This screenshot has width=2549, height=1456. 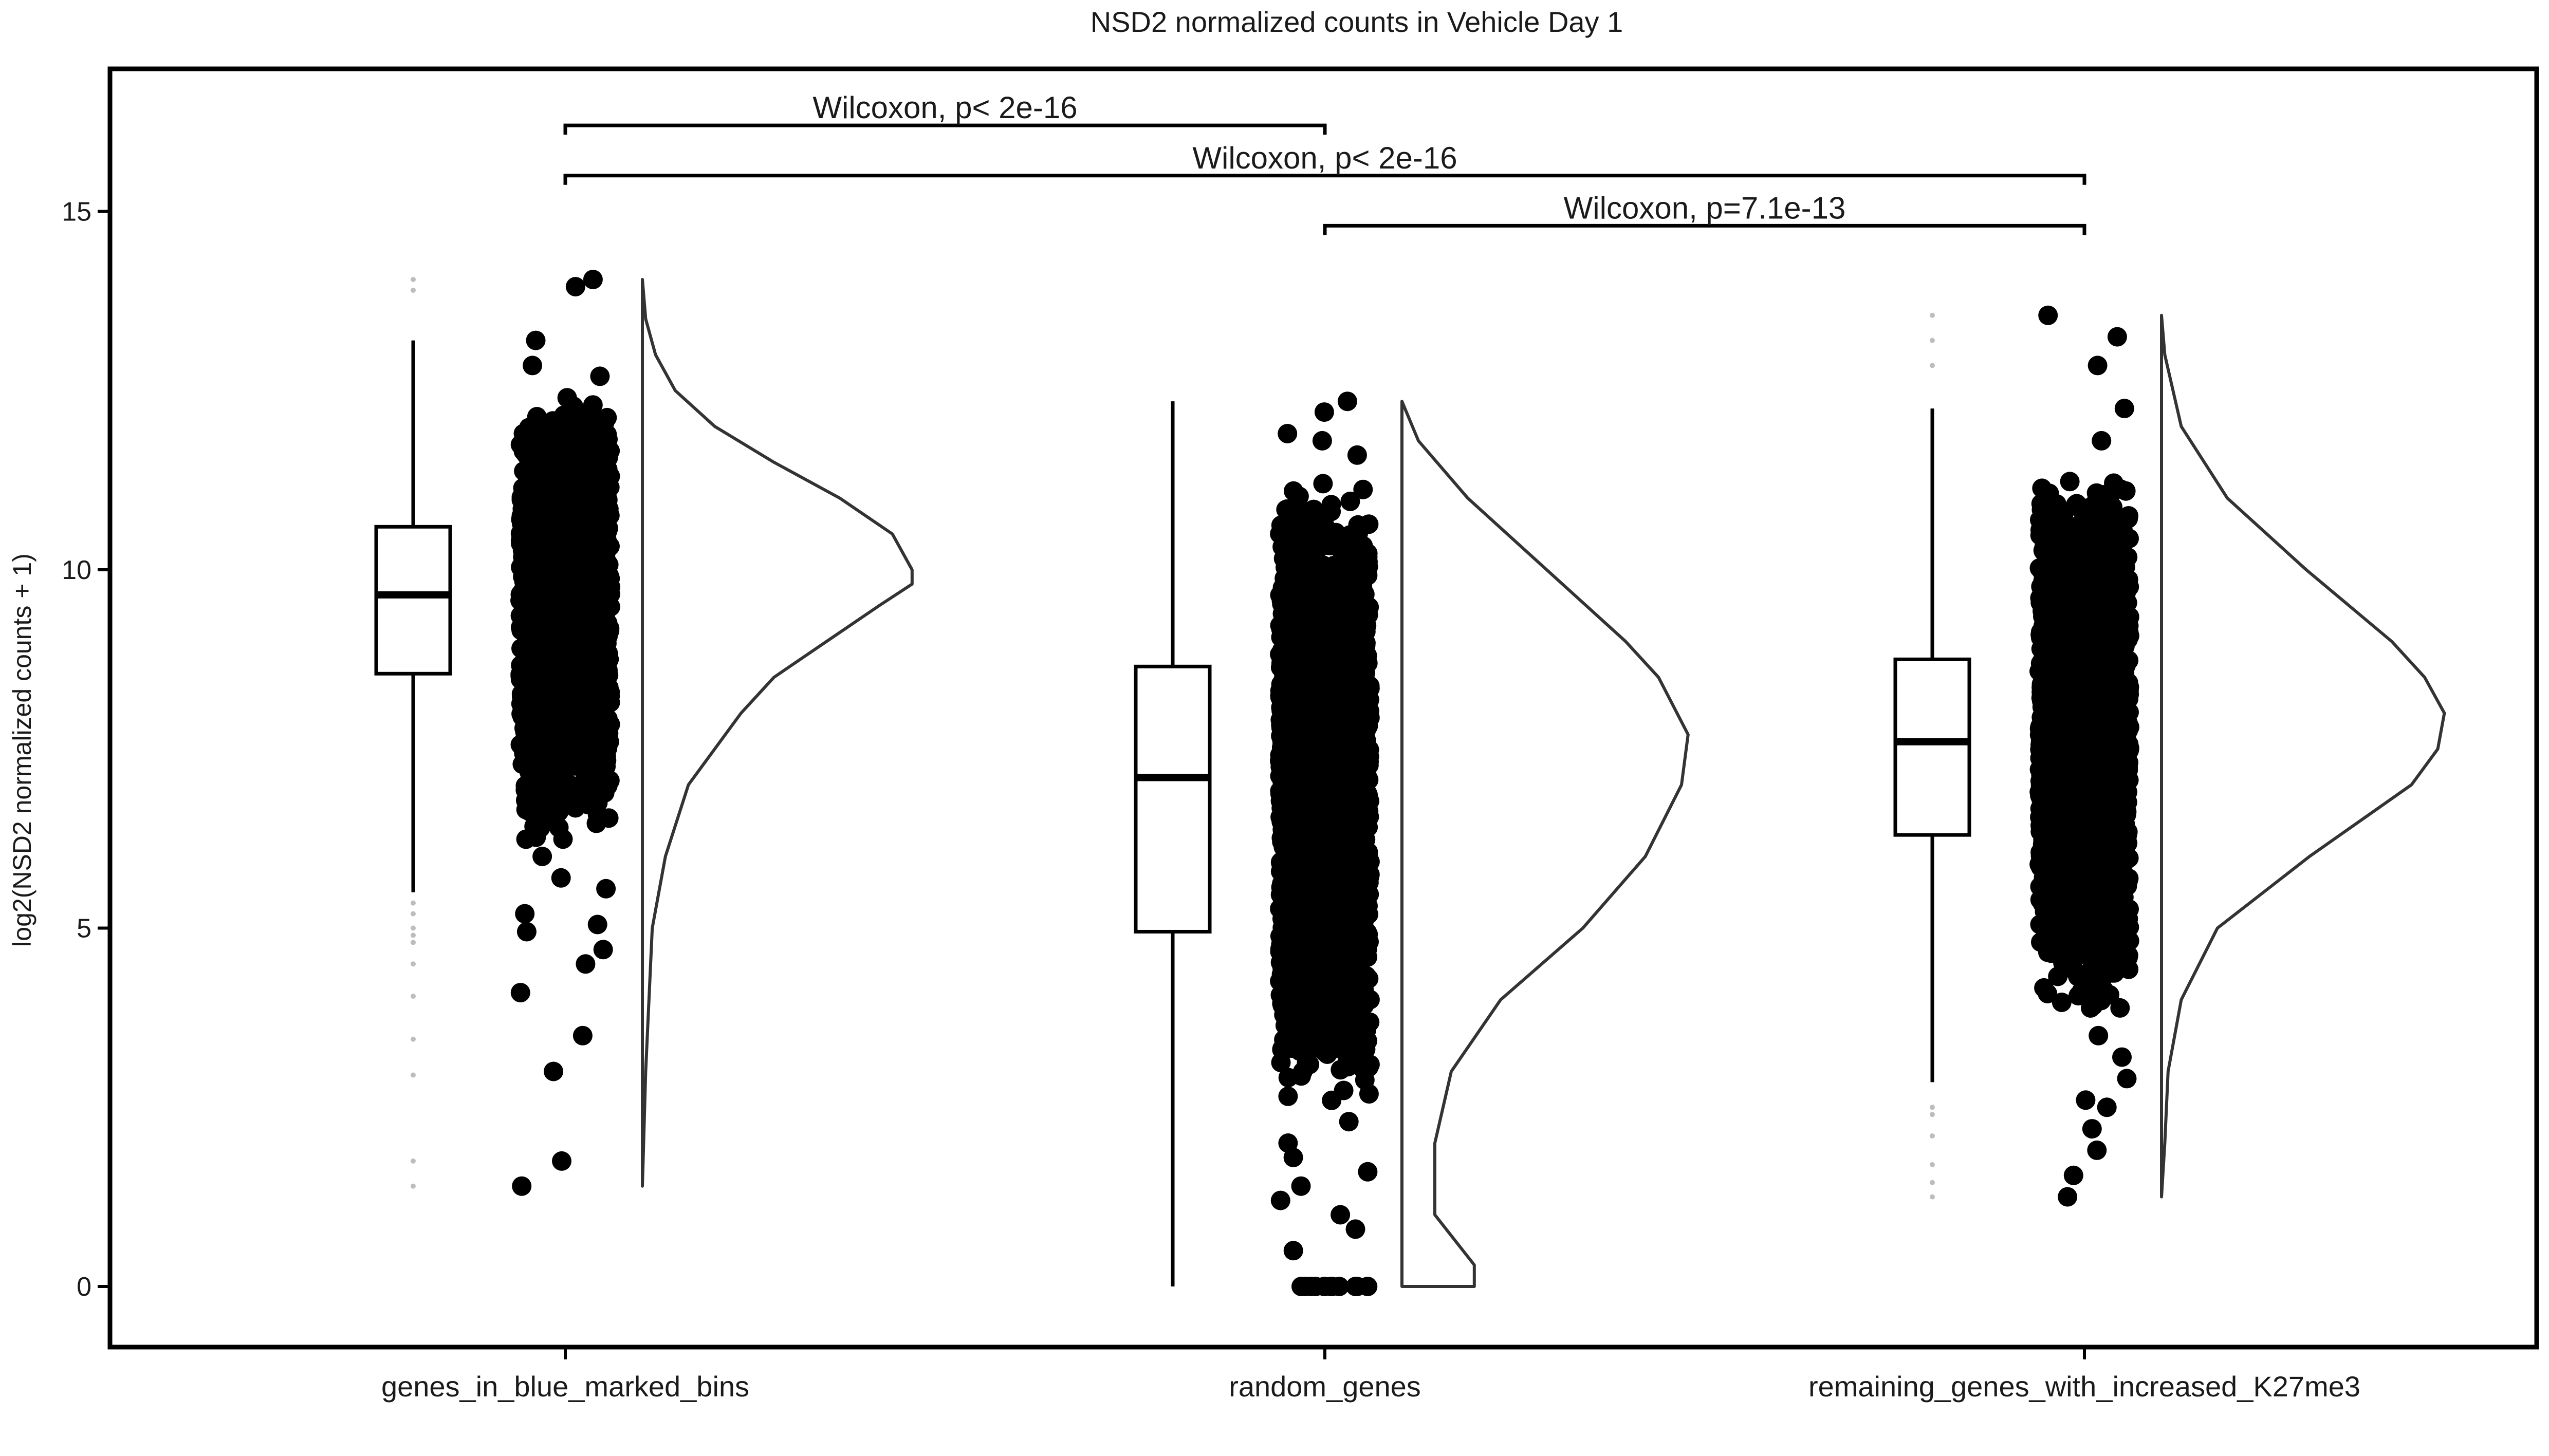 What do you see at coordinates (76, 212) in the screenshot?
I see `y-tick-label: 15` at bounding box center [76, 212].